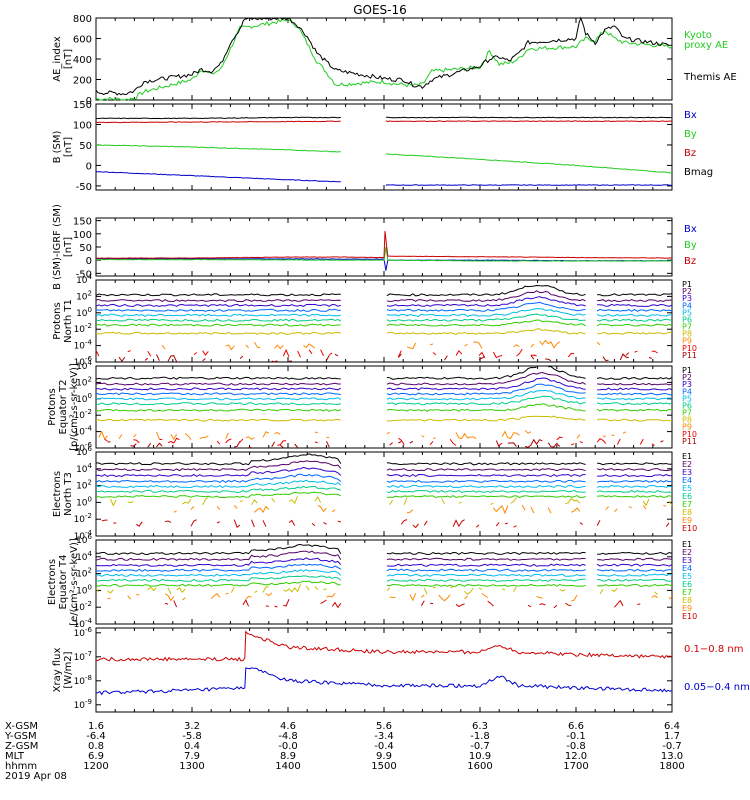 The image size is (750, 800). I want to click on series-line-themis-ae, so click(384, 56).